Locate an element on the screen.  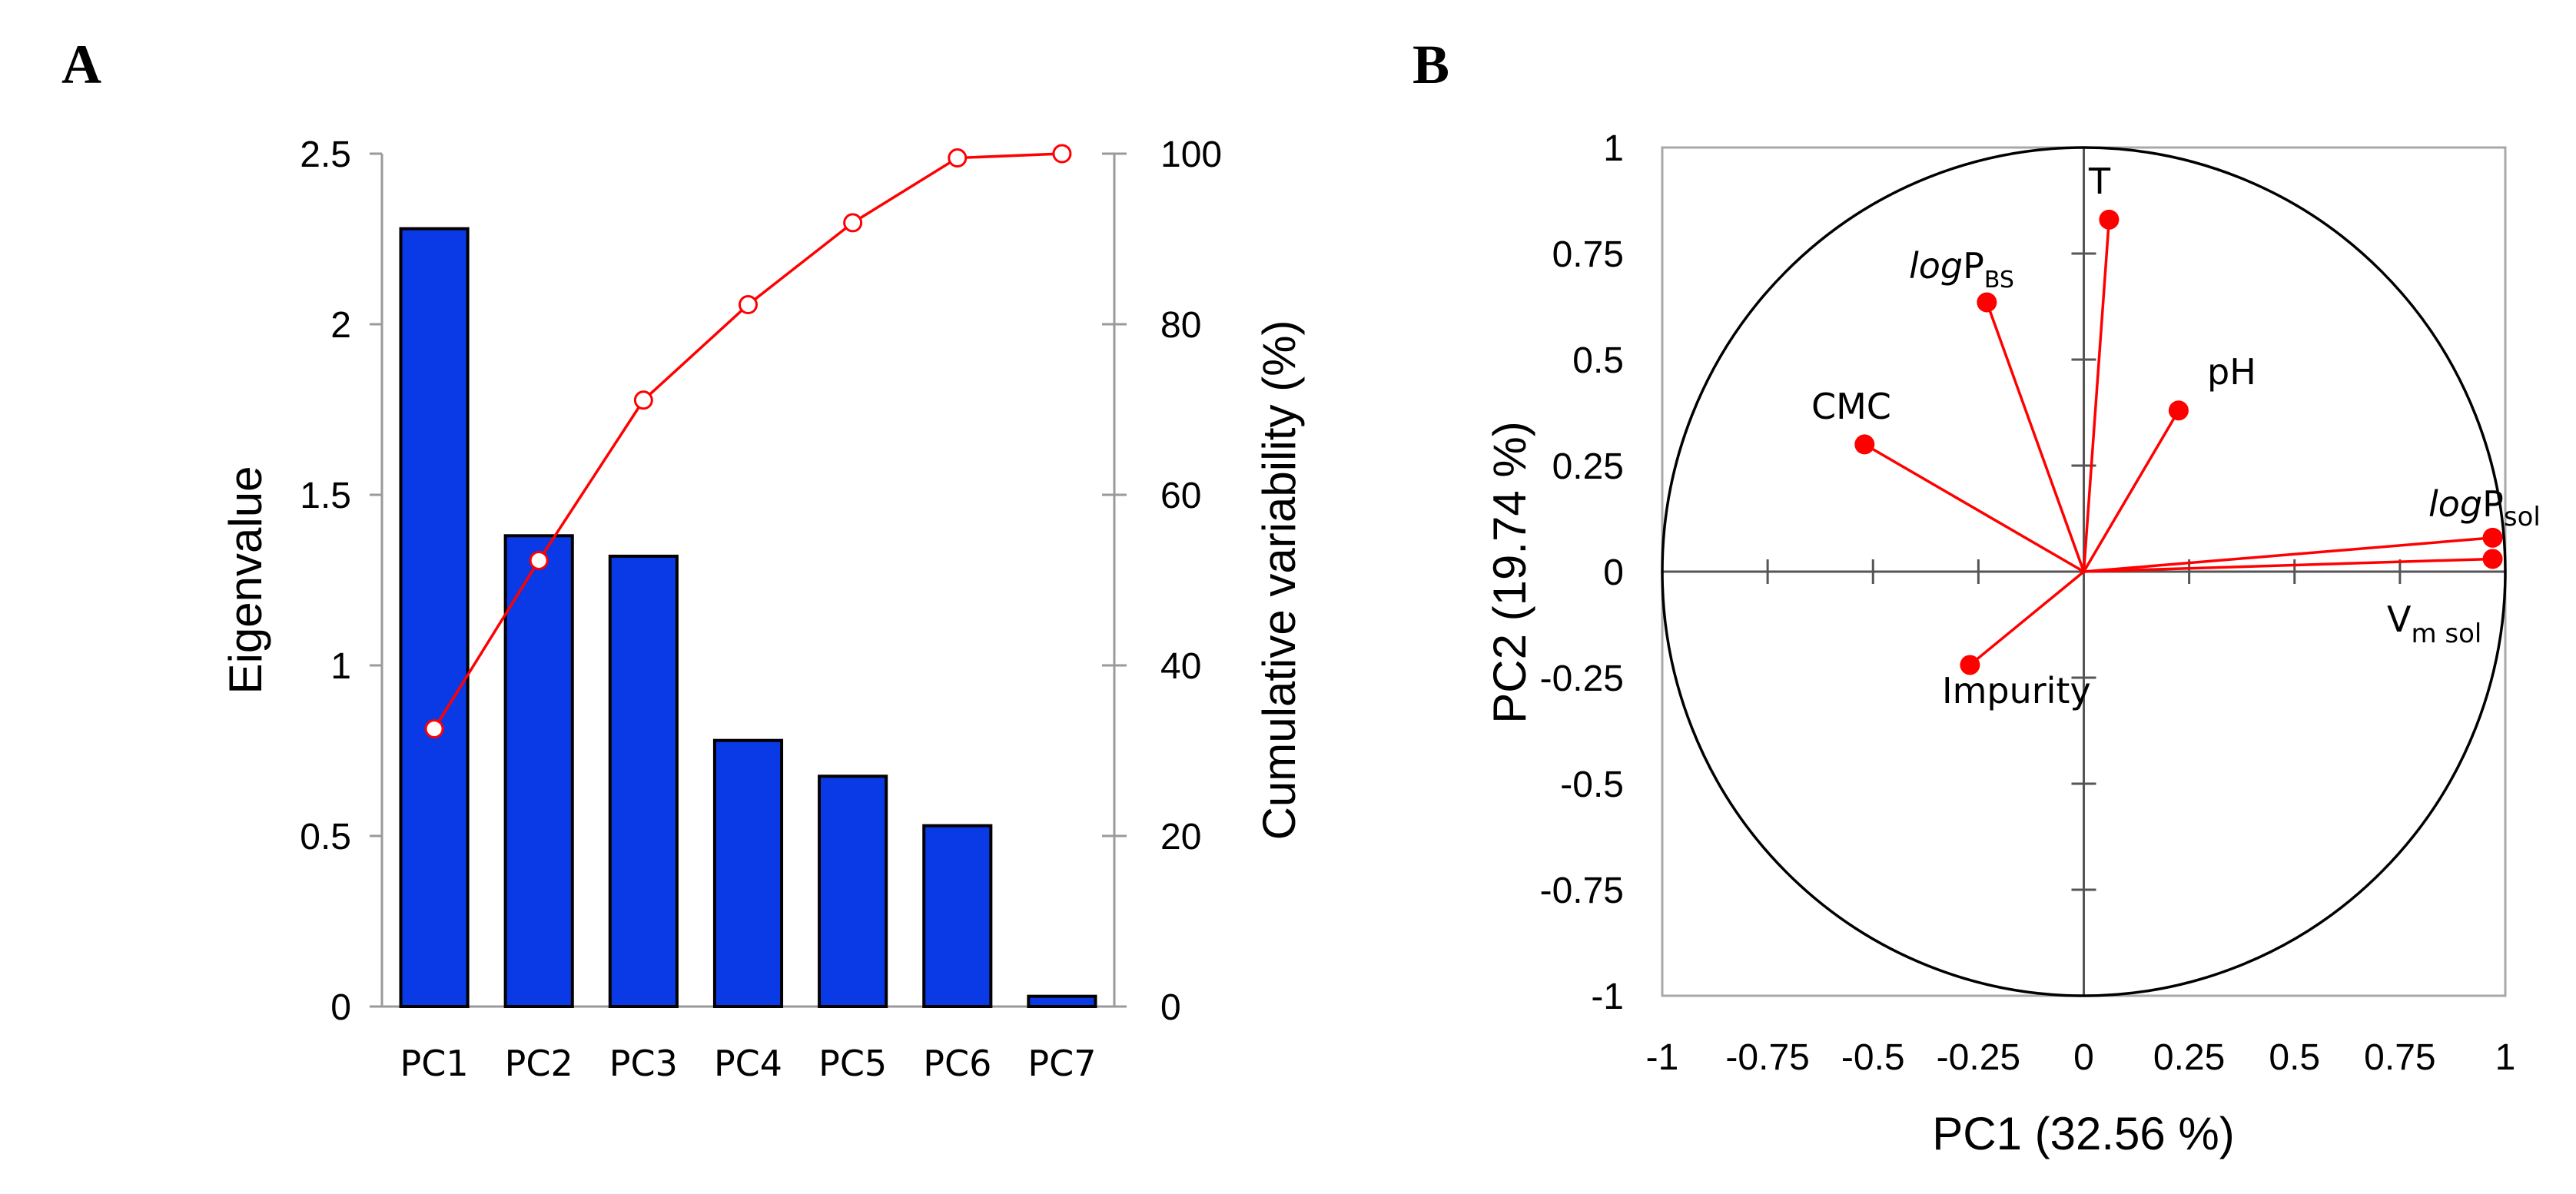
bar-pc3 is located at coordinates (643, 781).